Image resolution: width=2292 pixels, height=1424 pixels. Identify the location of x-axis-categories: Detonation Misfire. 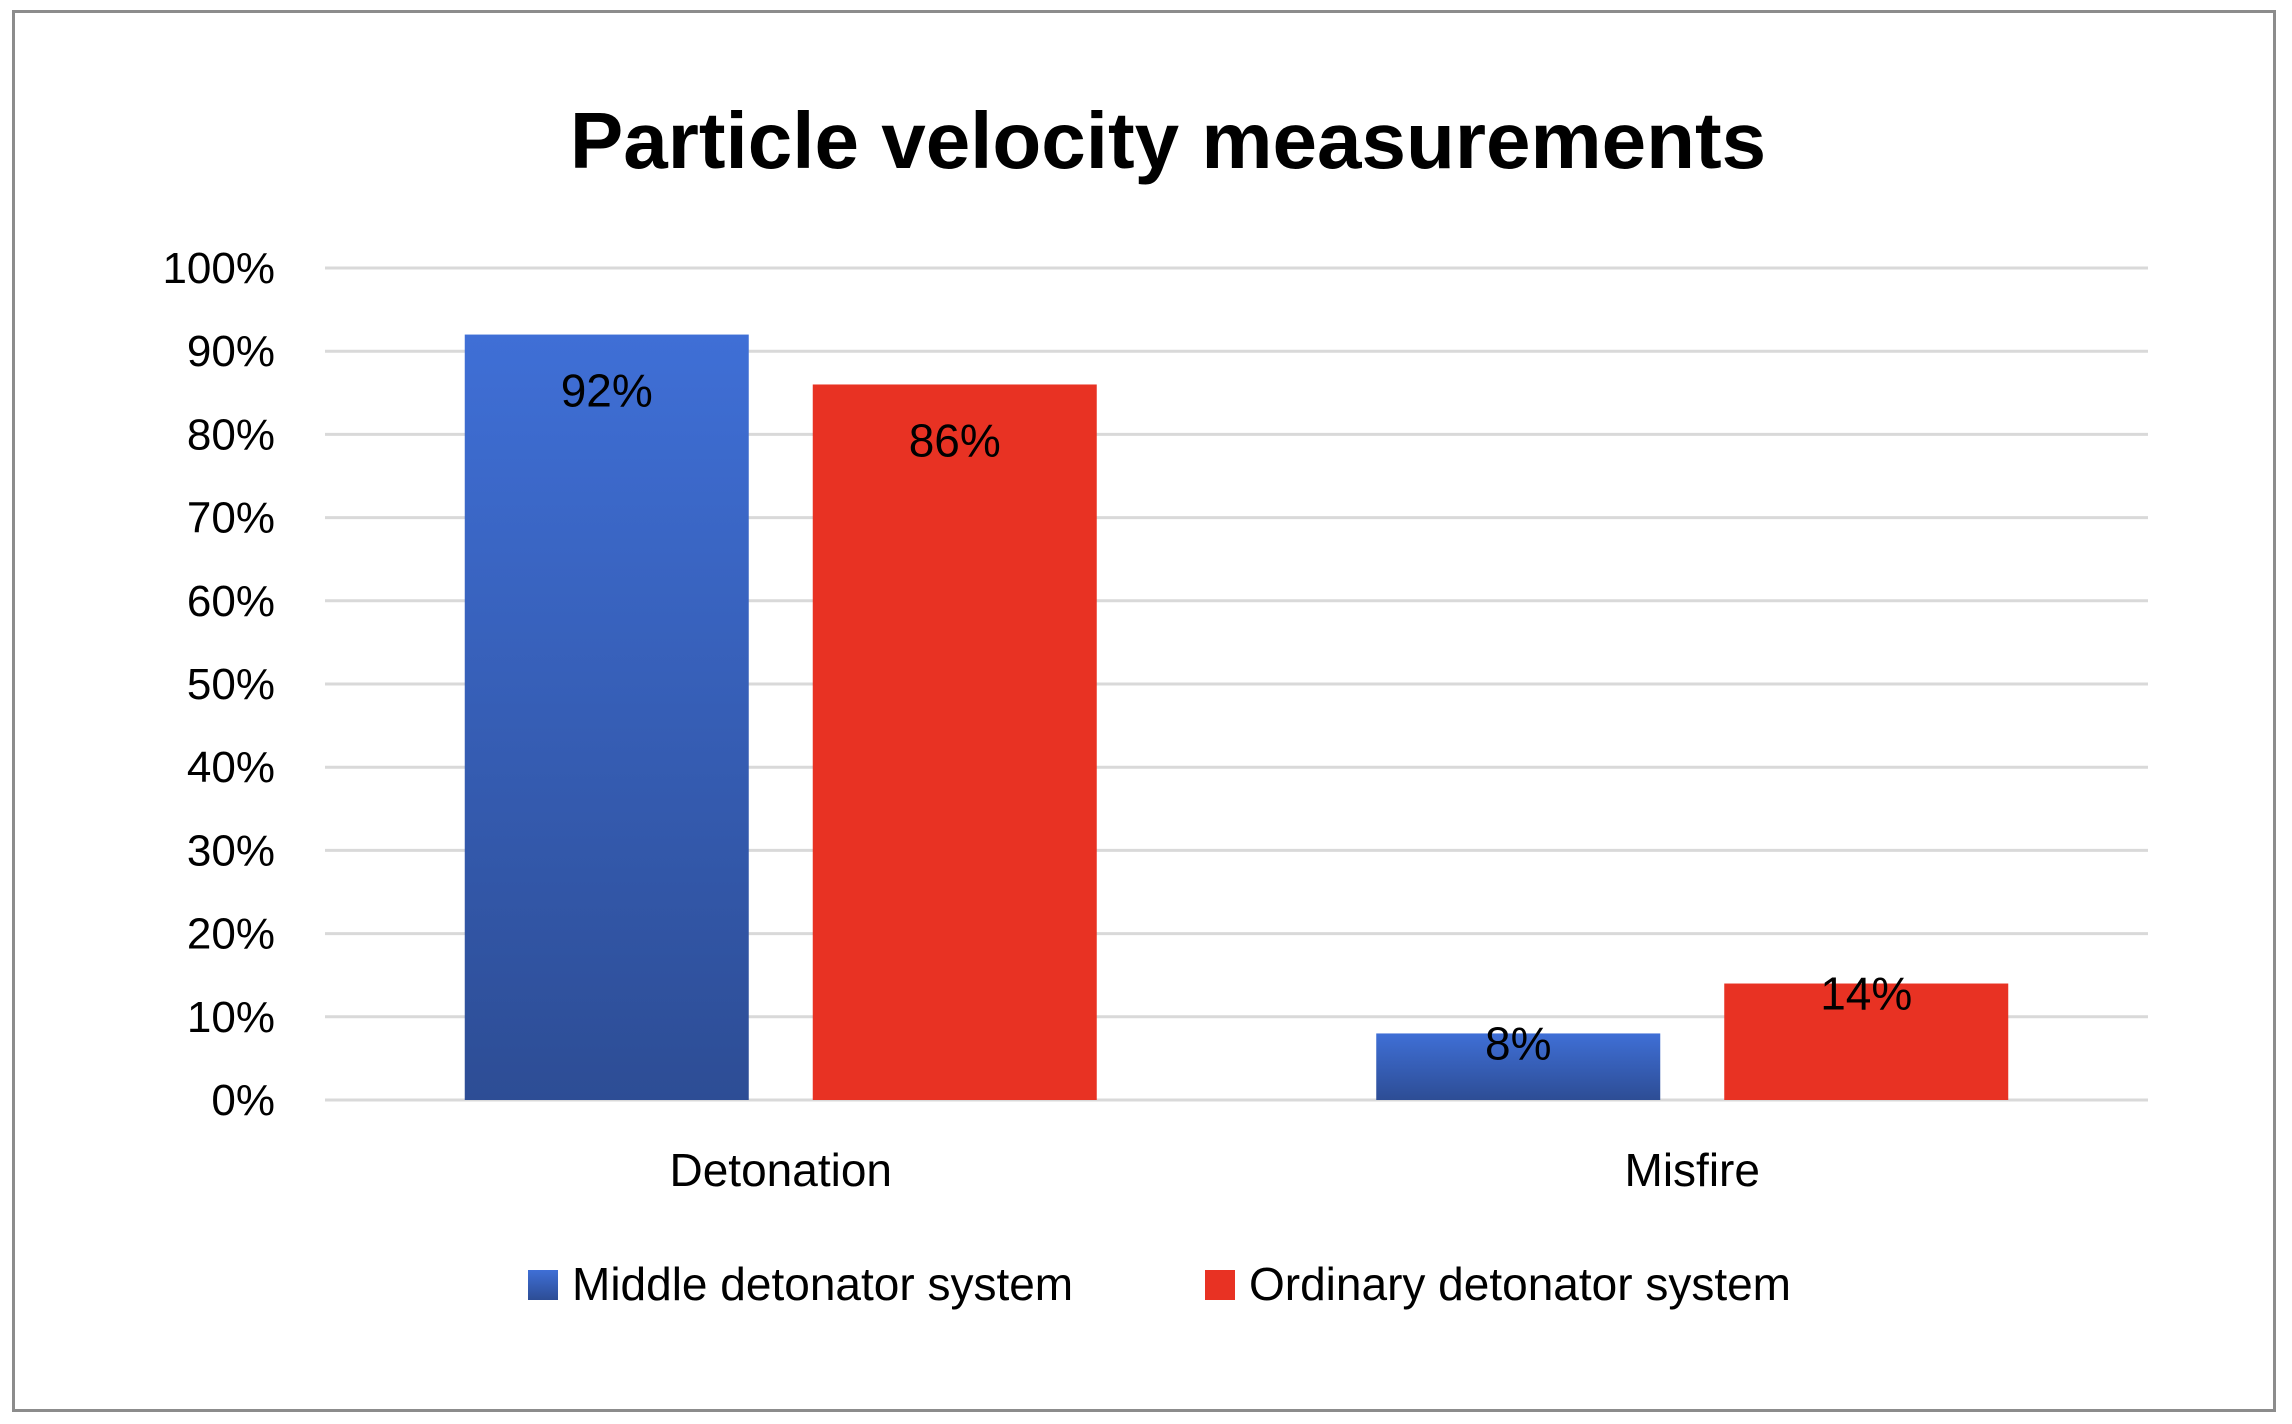
(1215, 1170).